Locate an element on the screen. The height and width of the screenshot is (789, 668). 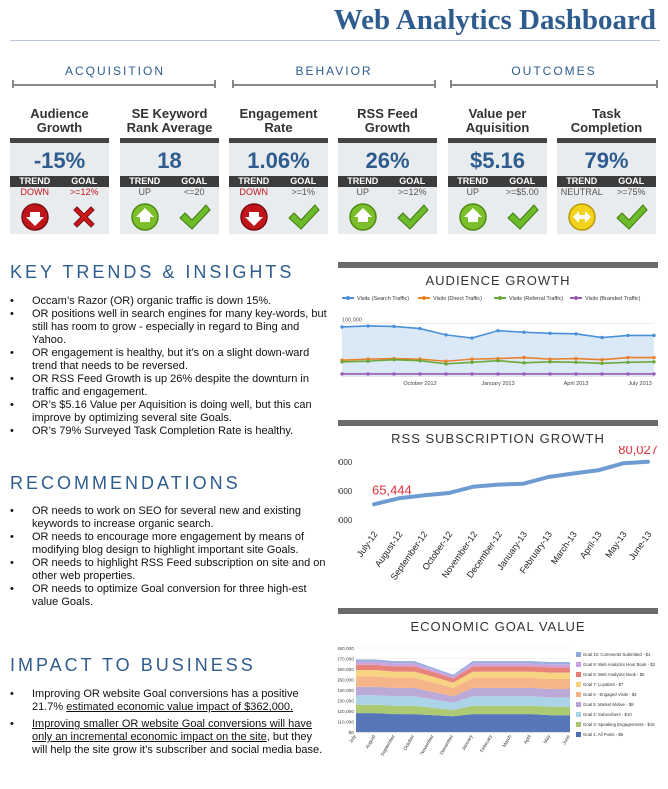
x-tick-label: October is located at coordinates (409, 743).